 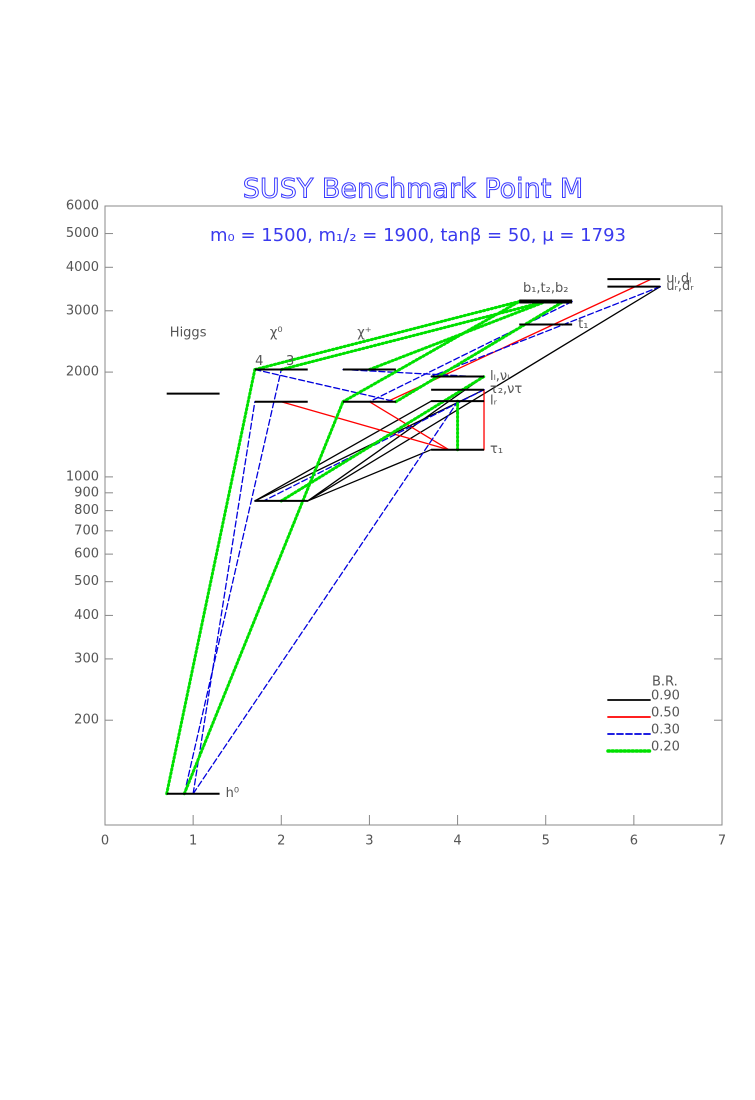 What do you see at coordinates (665, 730) in the screenshot?
I see `legend-label: 0.30` at bounding box center [665, 730].